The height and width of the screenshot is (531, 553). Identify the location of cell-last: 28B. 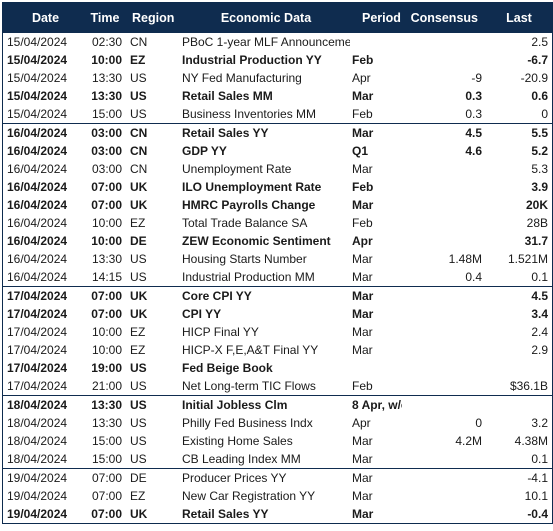
(537, 223).